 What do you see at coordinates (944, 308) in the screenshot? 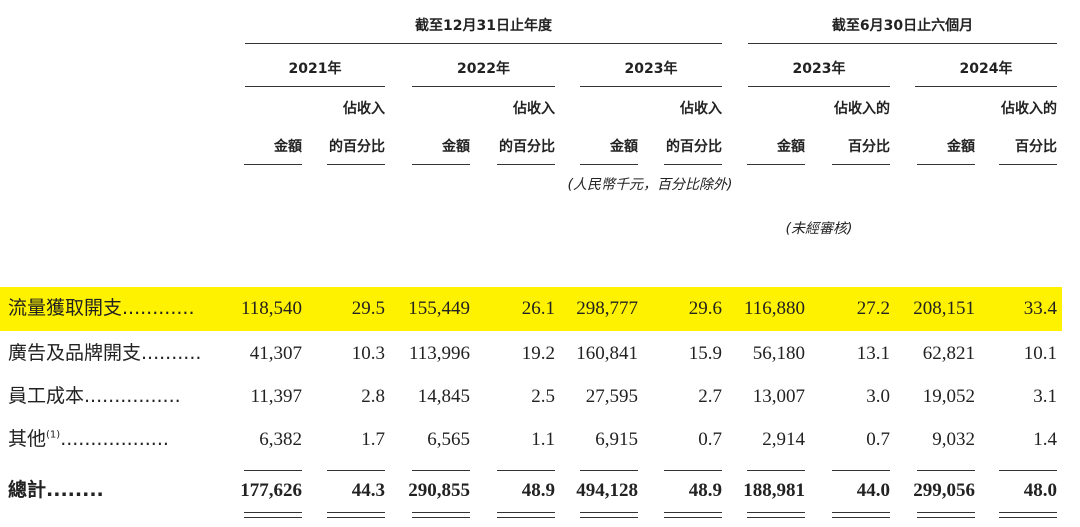
I see `cell: 208,151` at bounding box center [944, 308].